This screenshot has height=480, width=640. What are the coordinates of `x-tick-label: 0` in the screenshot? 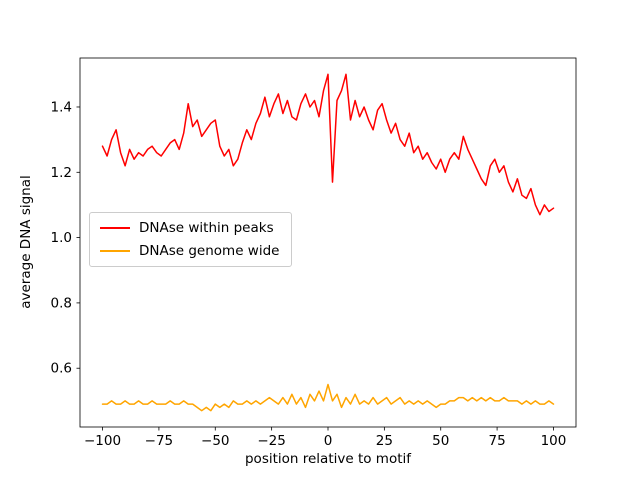 It's located at (328, 441).